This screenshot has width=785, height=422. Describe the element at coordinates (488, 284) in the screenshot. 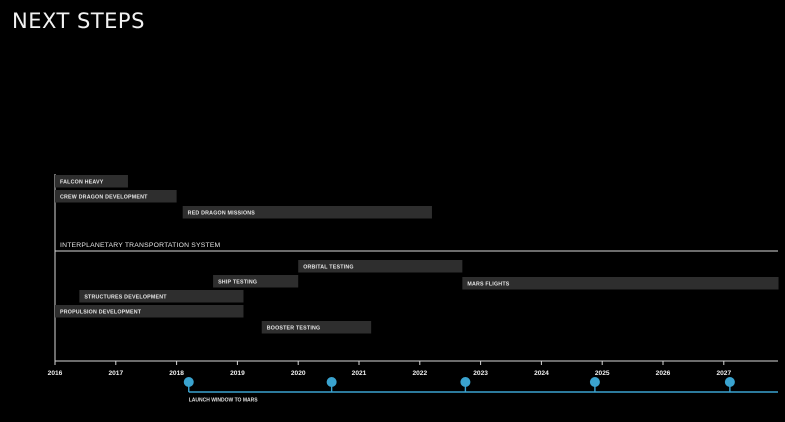

I see `task-label: MARS FLIGHTS` at that location.